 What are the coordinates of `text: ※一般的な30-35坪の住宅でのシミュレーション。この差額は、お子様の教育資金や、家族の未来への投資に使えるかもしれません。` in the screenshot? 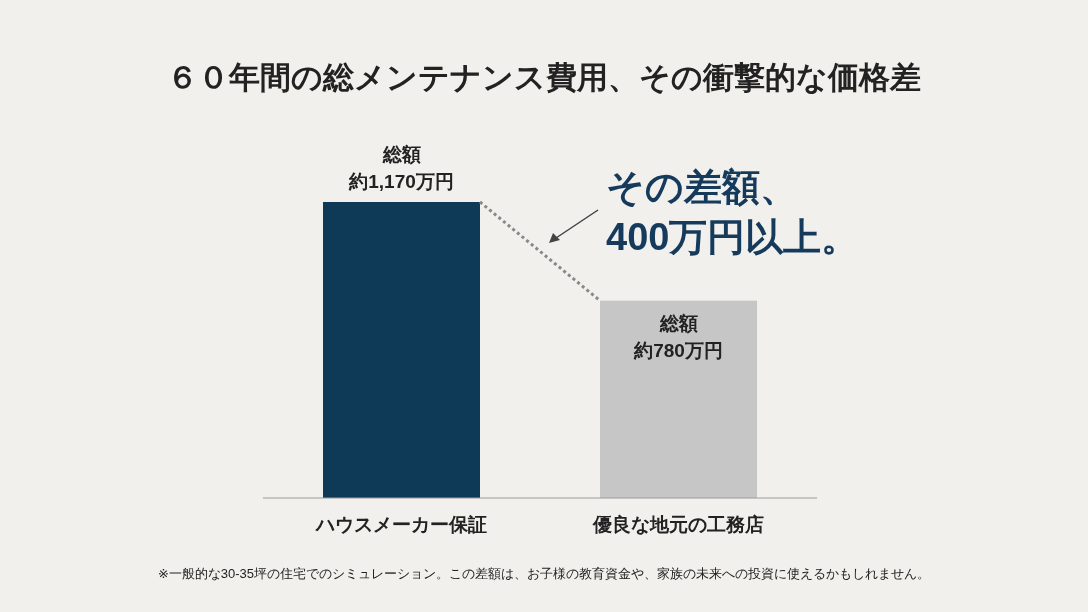 It's located at (544, 573).